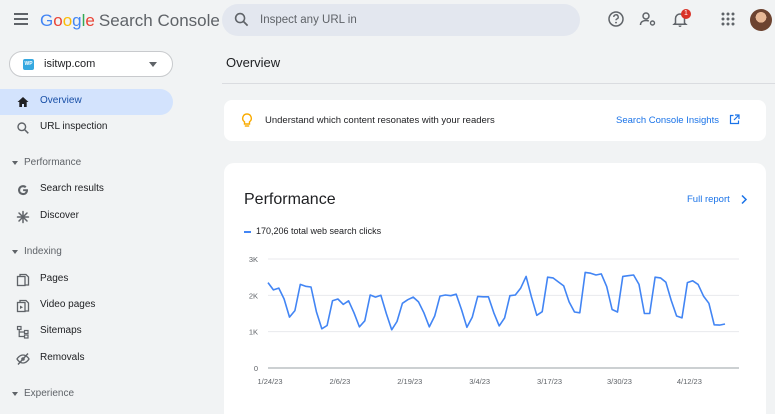 The width and height of the screenshot is (775, 414). Describe the element at coordinates (61, 330) in the screenshot. I see `sidebar-item-label: Sitemaps` at that location.